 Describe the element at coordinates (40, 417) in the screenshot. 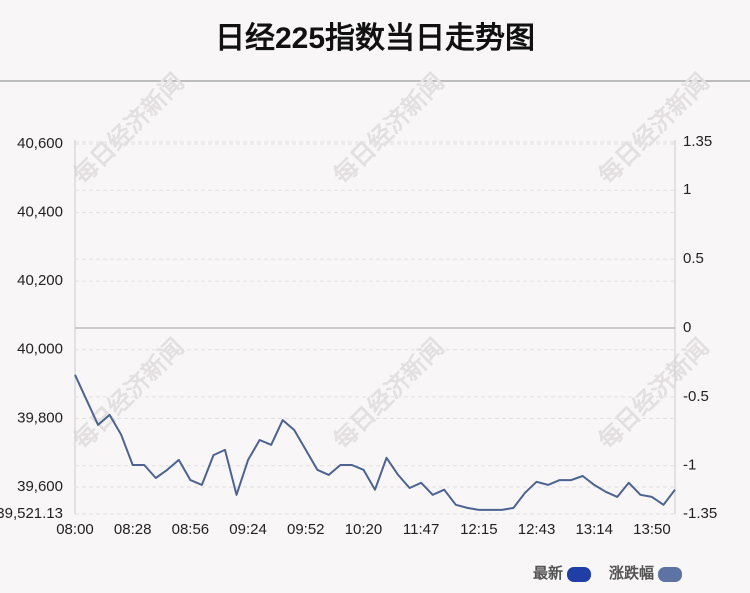

I see `y-tick-label: 39,800` at that location.